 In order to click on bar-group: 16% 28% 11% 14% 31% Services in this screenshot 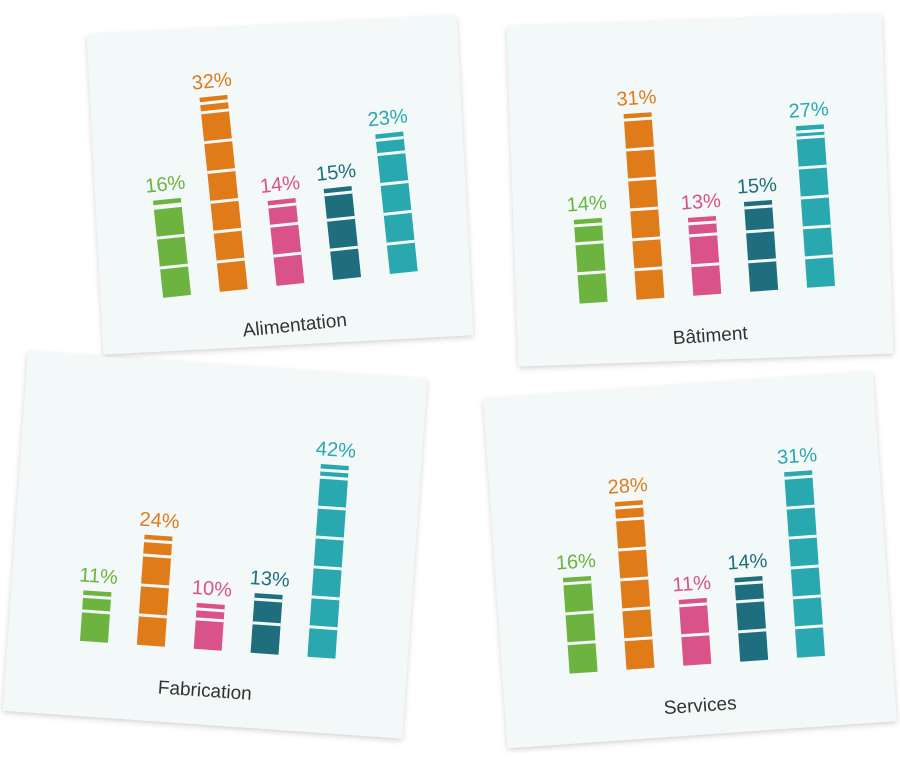, I will do `click(690, 581)`.